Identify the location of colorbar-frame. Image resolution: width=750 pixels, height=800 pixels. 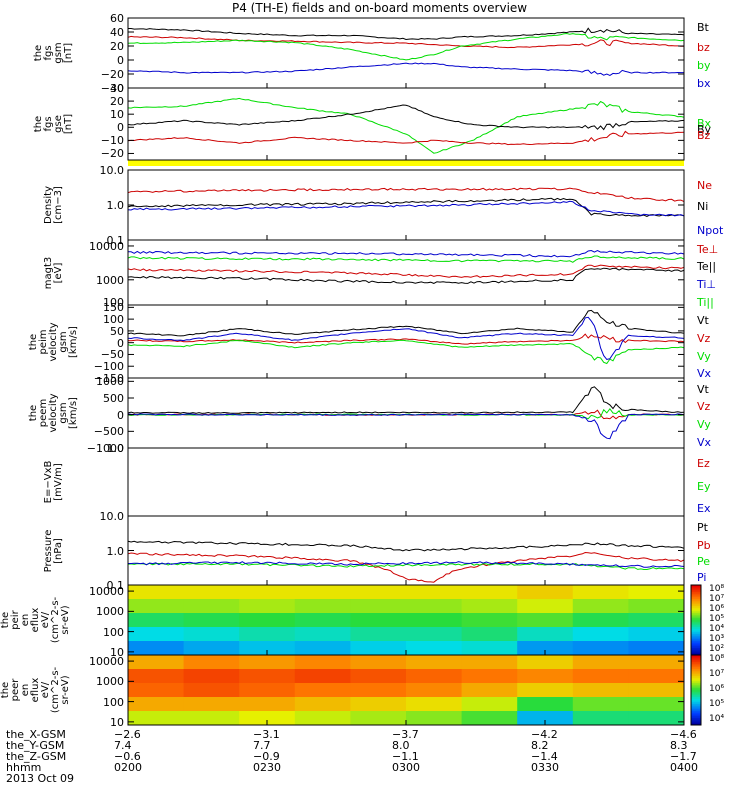
(696, 690).